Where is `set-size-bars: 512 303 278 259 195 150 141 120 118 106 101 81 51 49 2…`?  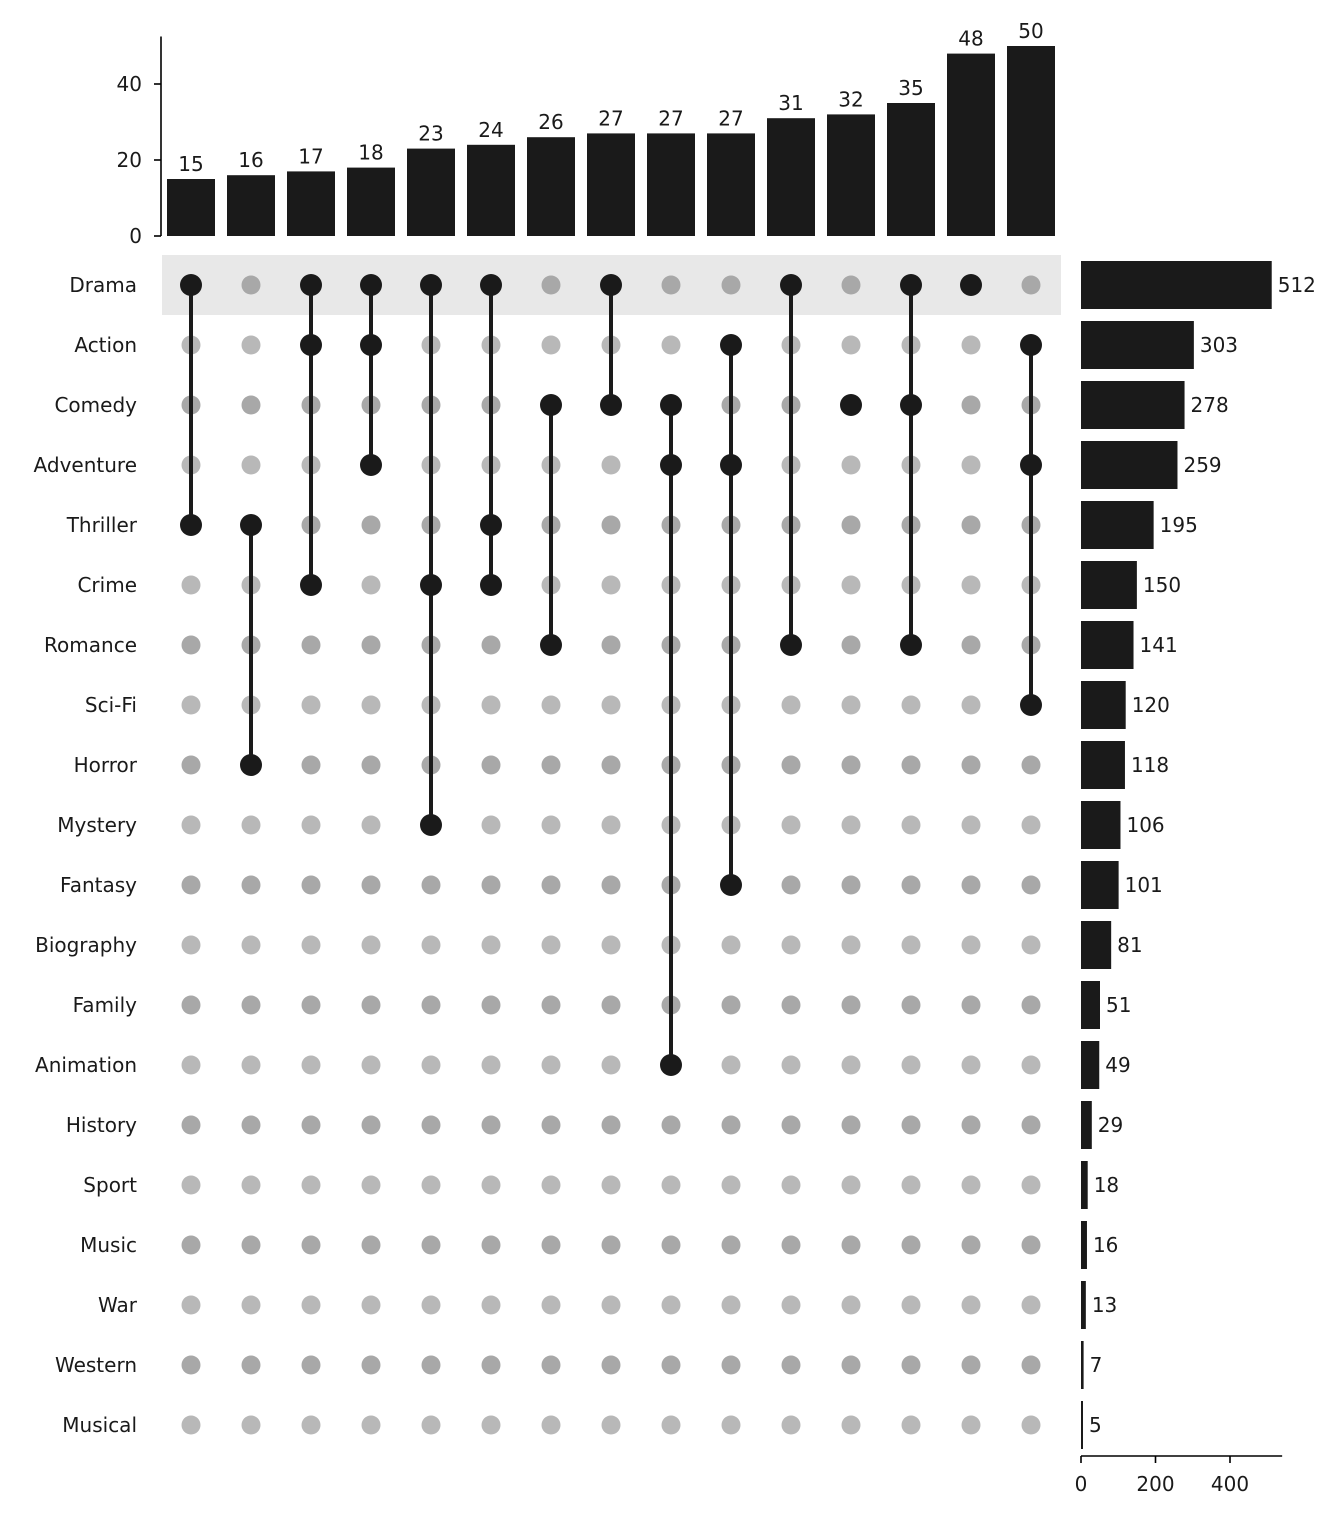 set-size-bars: 512 303 278 259 195 150 141 120 118 106 101 81 51 49 2… is located at coordinates (1198, 855).